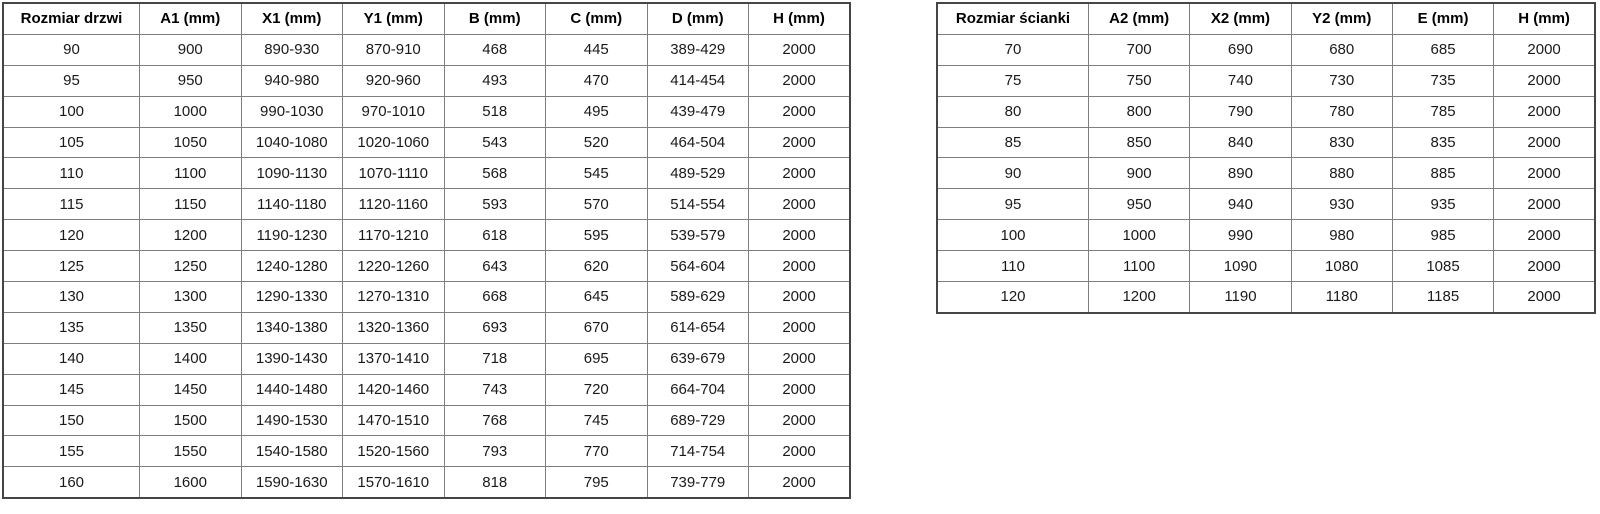  What do you see at coordinates (1240, 111) in the screenshot?
I see `table-cell: 790` at bounding box center [1240, 111].